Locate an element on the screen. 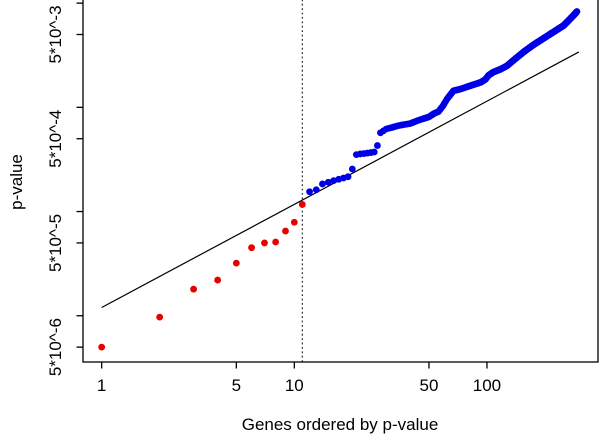 This screenshot has height=439, width=602. y-axis-title: p-value is located at coordinates (16, 182).